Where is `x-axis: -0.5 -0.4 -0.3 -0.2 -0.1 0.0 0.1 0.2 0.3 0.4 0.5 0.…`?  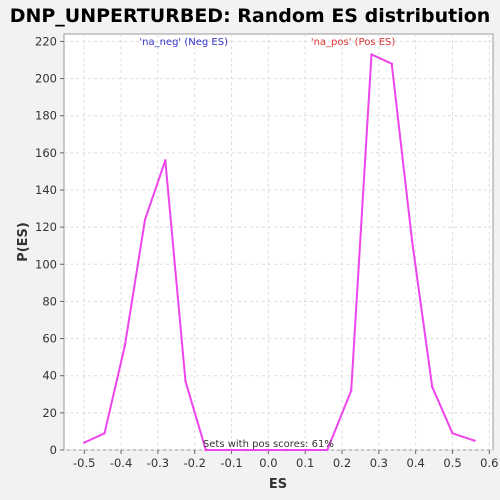
x-axis: -0.5 -0.4 -0.3 -0.2 -0.1 0.0 0.1 0.2 0.3 0.4 0.5 0.… is located at coordinates (285, 460).